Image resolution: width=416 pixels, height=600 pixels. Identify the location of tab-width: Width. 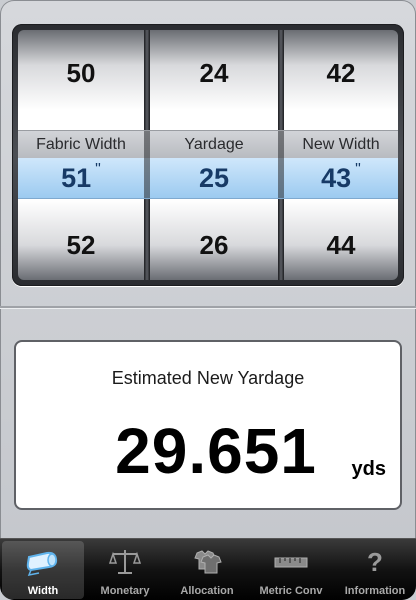
(43, 570).